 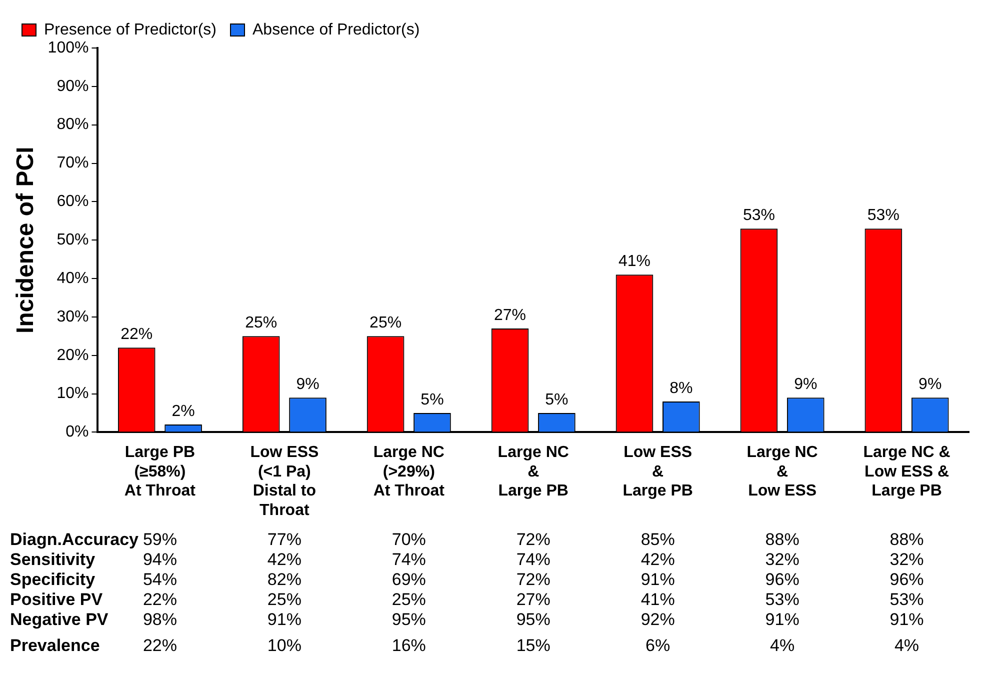 What do you see at coordinates (74, 540) in the screenshot?
I see `text: Diagn.Accuracy` at bounding box center [74, 540].